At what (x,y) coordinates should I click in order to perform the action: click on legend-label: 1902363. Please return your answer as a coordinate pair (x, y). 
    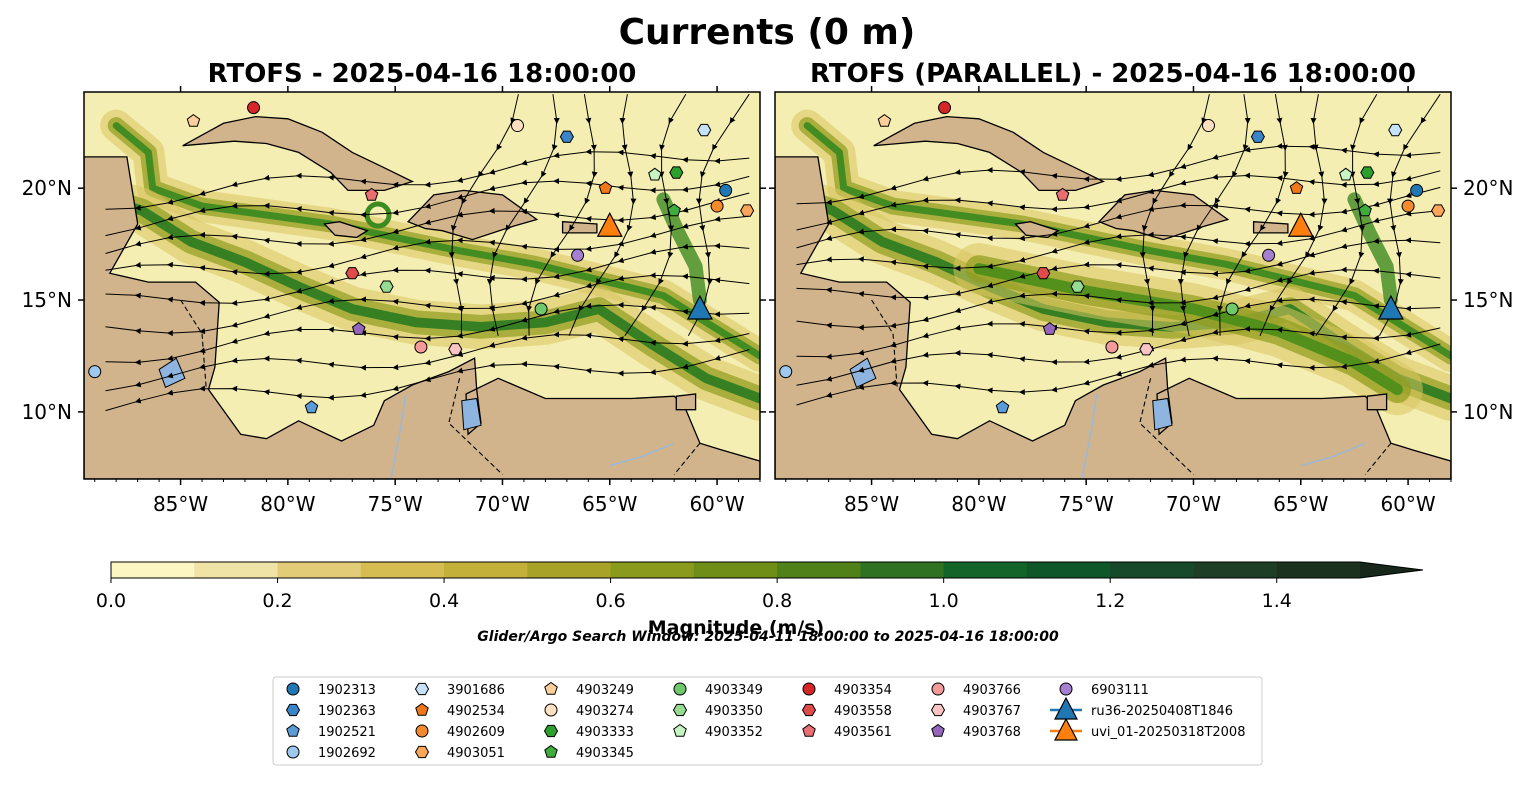
    Looking at the image, I should click on (347, 711).